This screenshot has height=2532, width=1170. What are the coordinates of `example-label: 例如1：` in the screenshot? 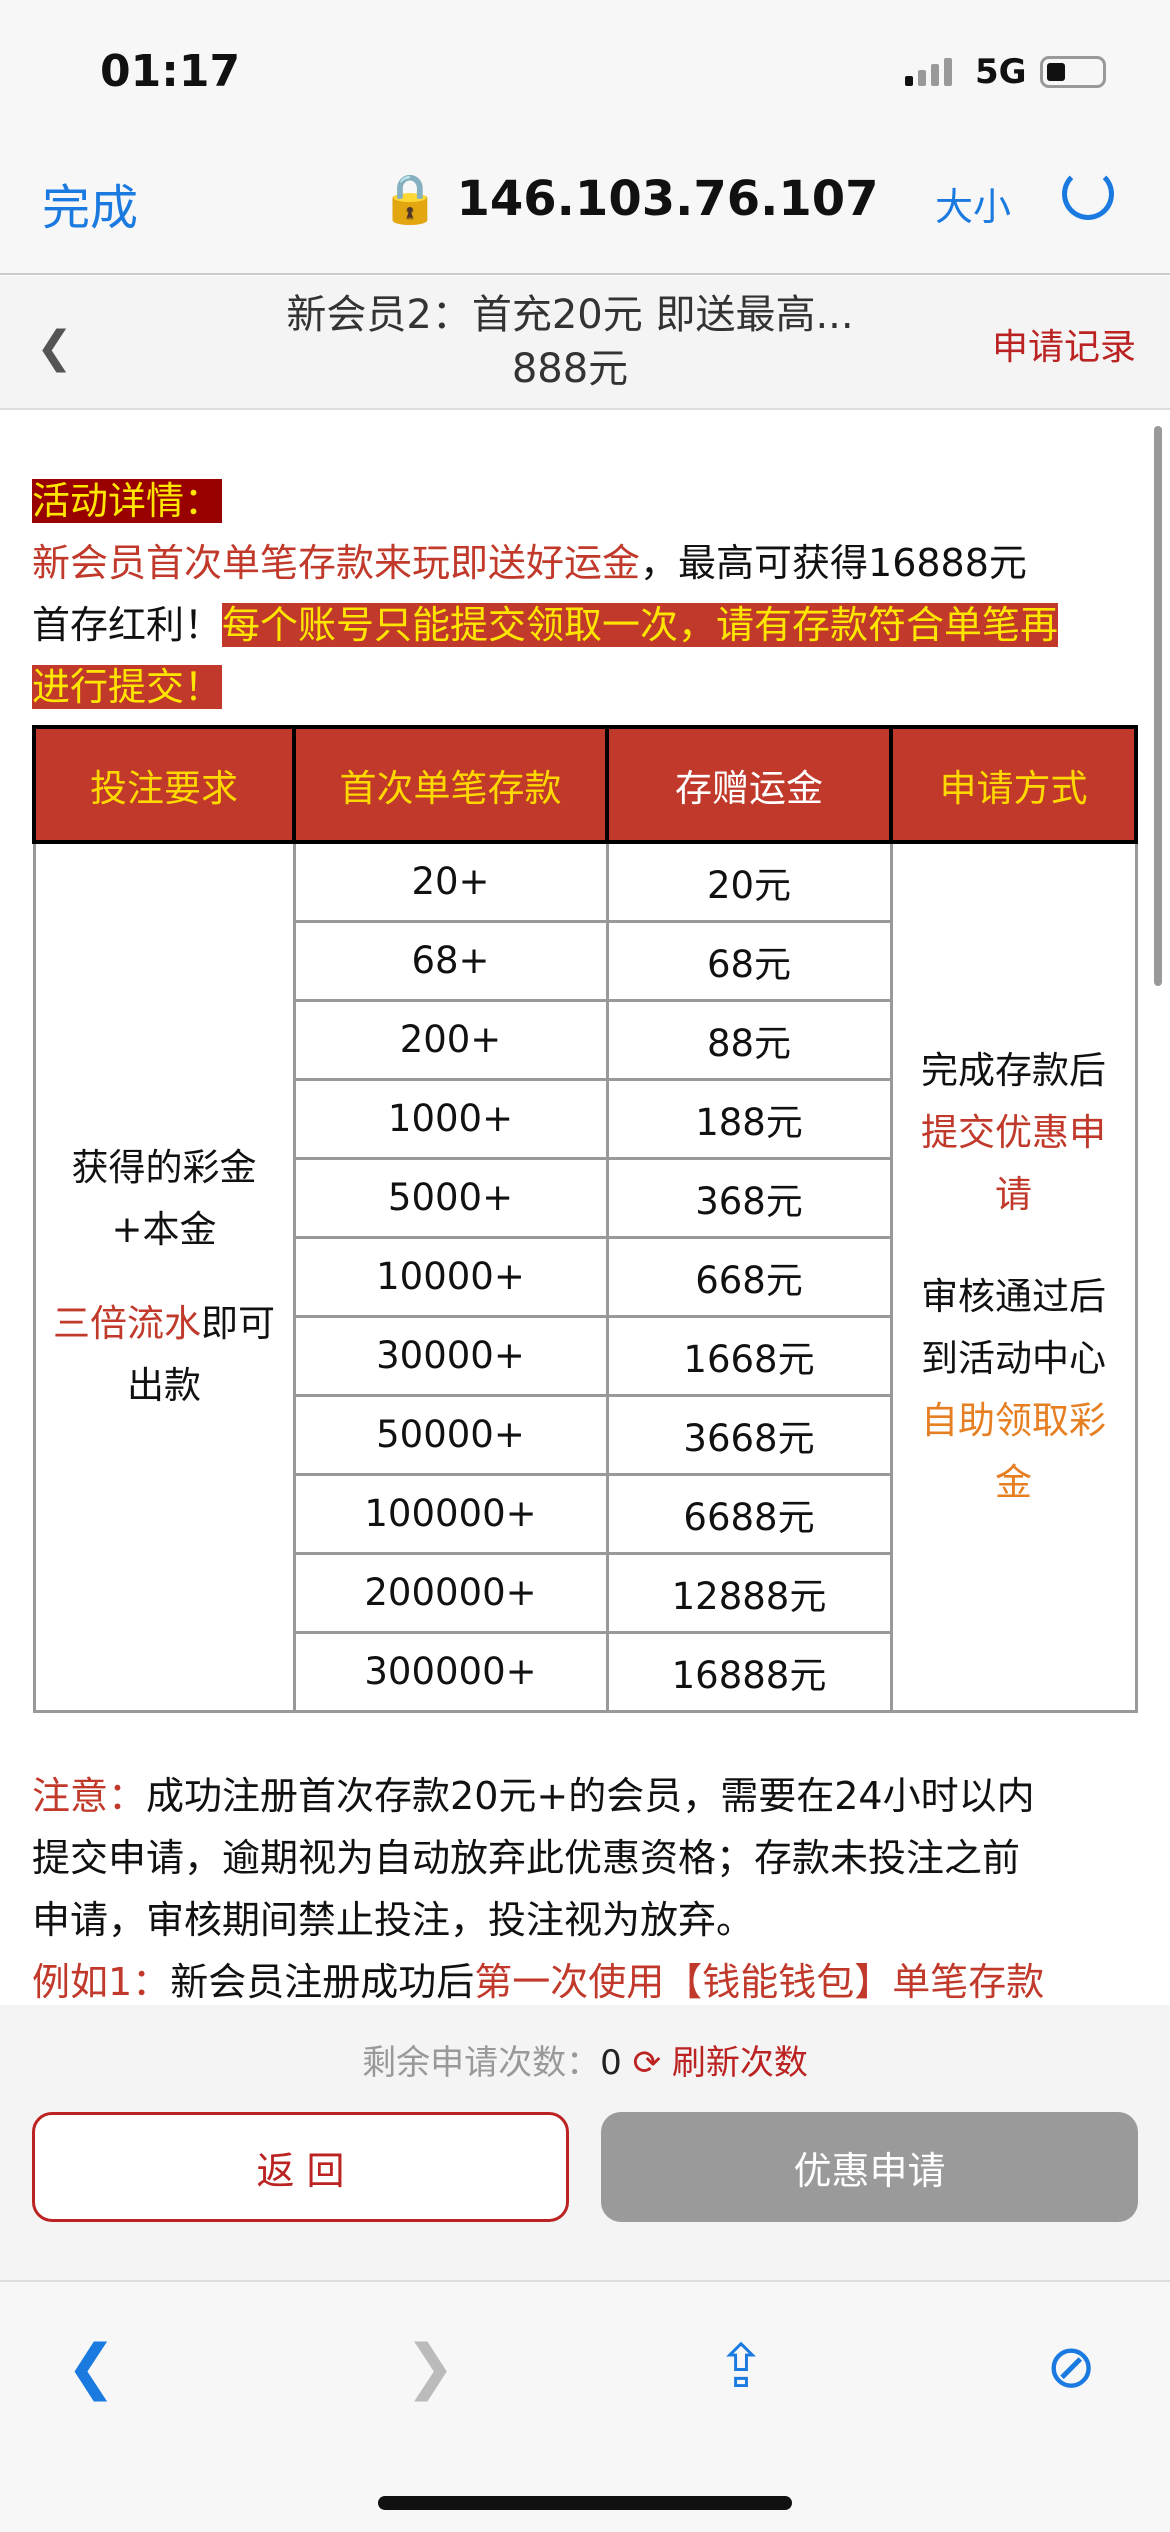 It's located at (101, 1982).